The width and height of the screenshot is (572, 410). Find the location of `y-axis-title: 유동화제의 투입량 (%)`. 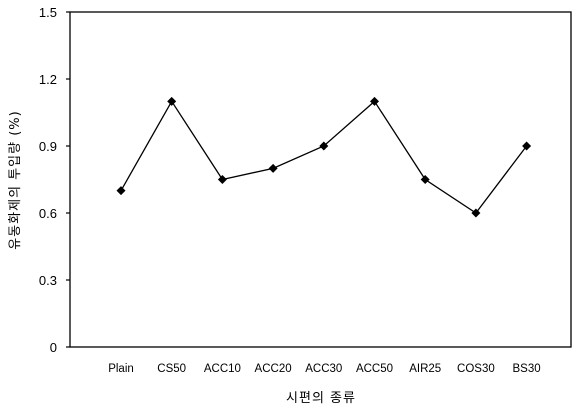

y-axis-title: 유동화제의 투입량 (%) is located at coordinates (15, 179).